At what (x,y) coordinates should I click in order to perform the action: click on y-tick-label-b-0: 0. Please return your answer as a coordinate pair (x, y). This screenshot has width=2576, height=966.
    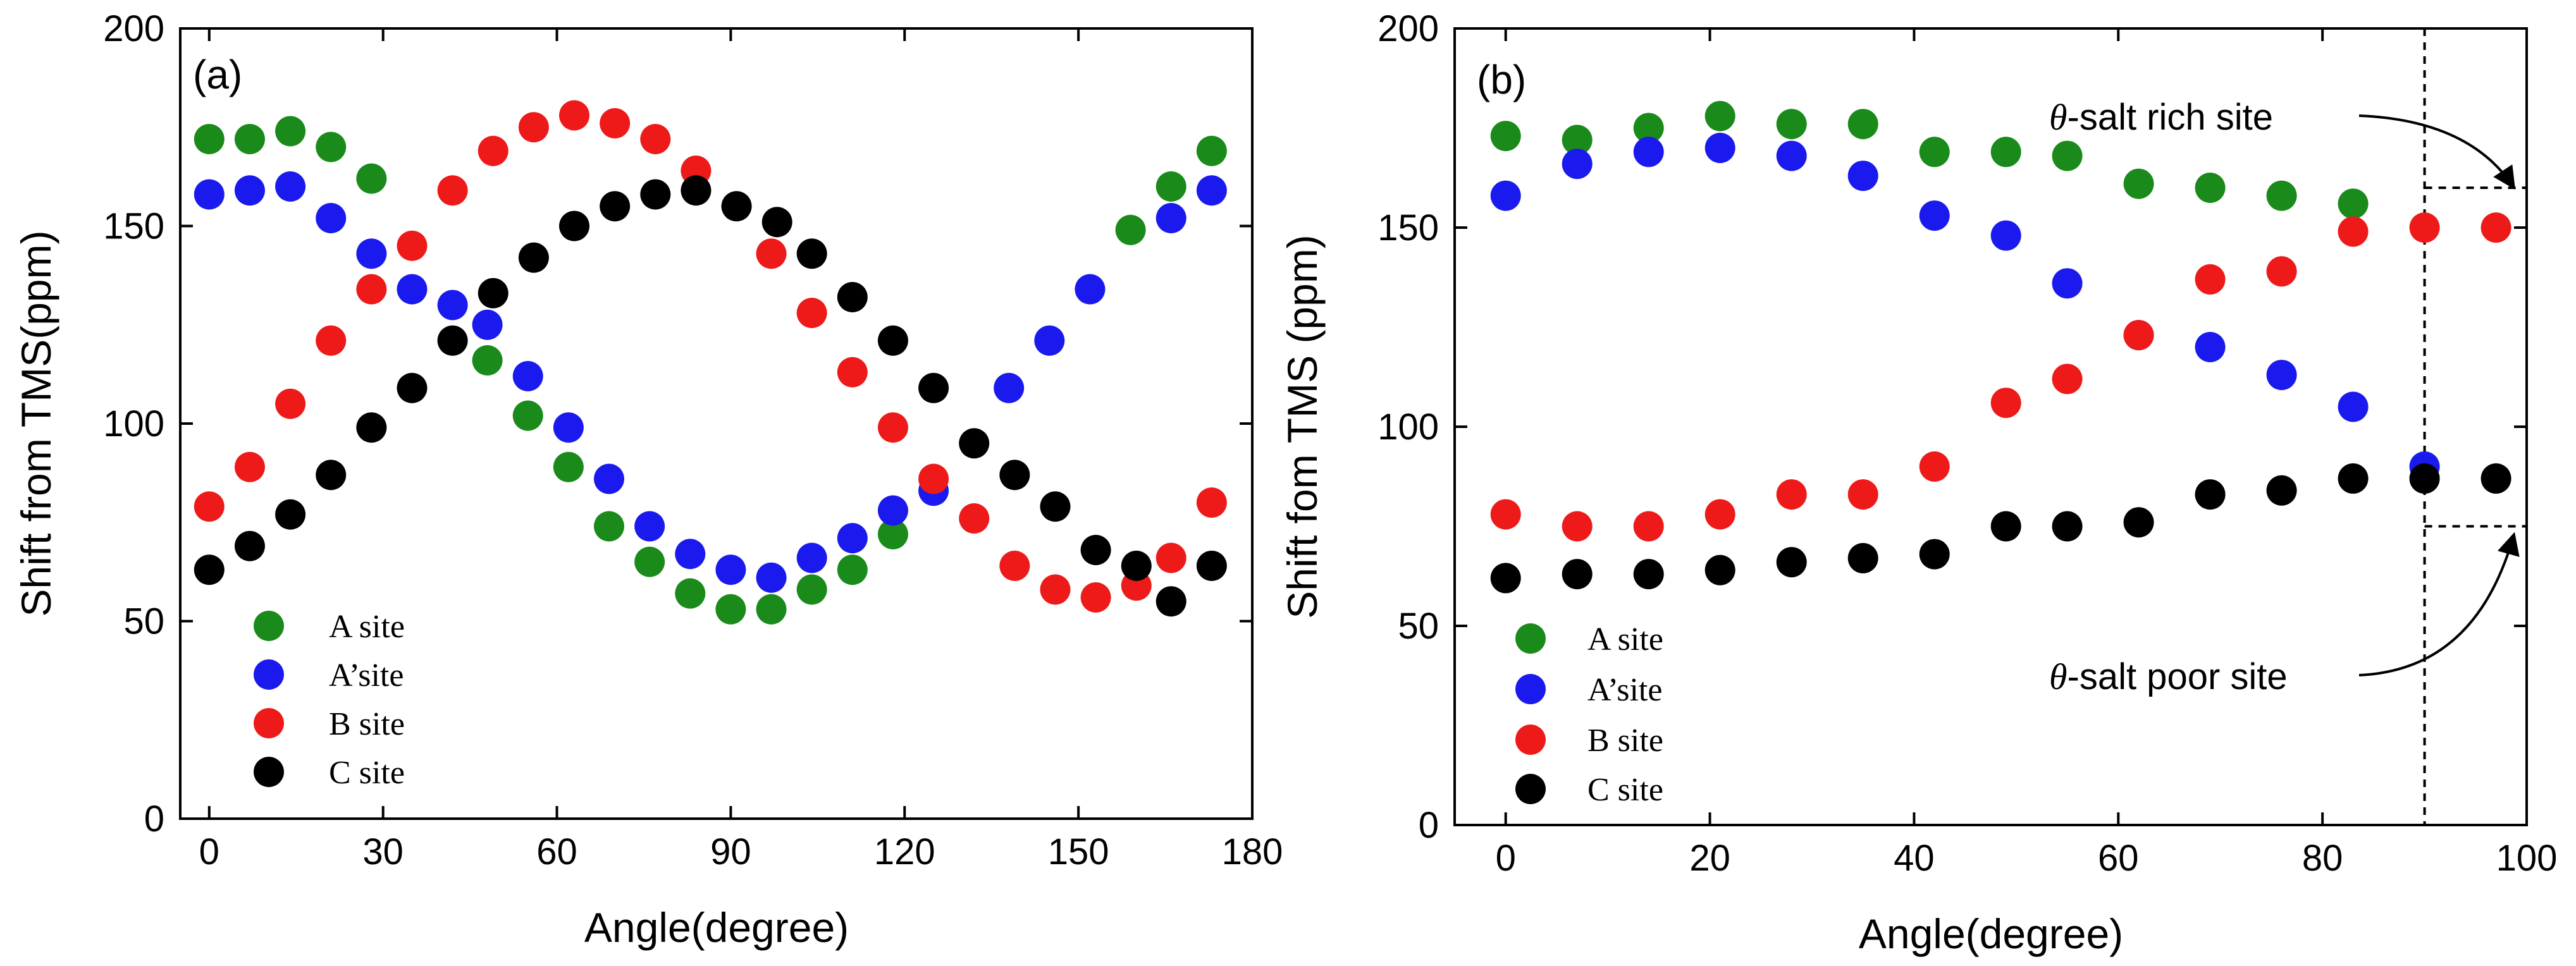
    Looking at the image, I should click on (1429, 825).